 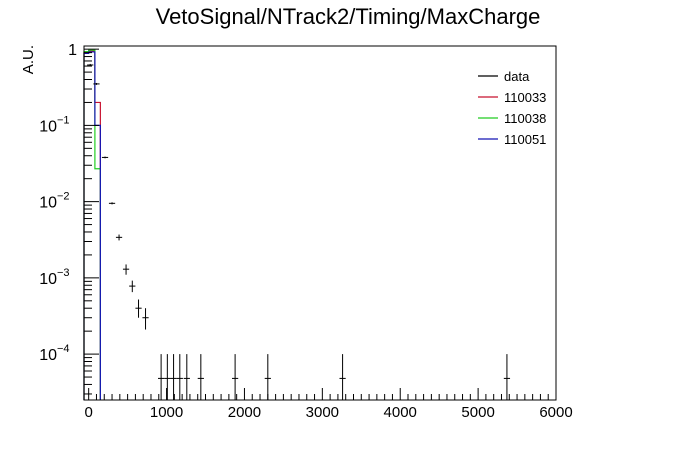 What do you see at coordinates (348, 16) in the screenshot?
I see `chart-title: VetoSignal/NTrack2/Timing/MaxCharge` at bounding box center [348, 16].